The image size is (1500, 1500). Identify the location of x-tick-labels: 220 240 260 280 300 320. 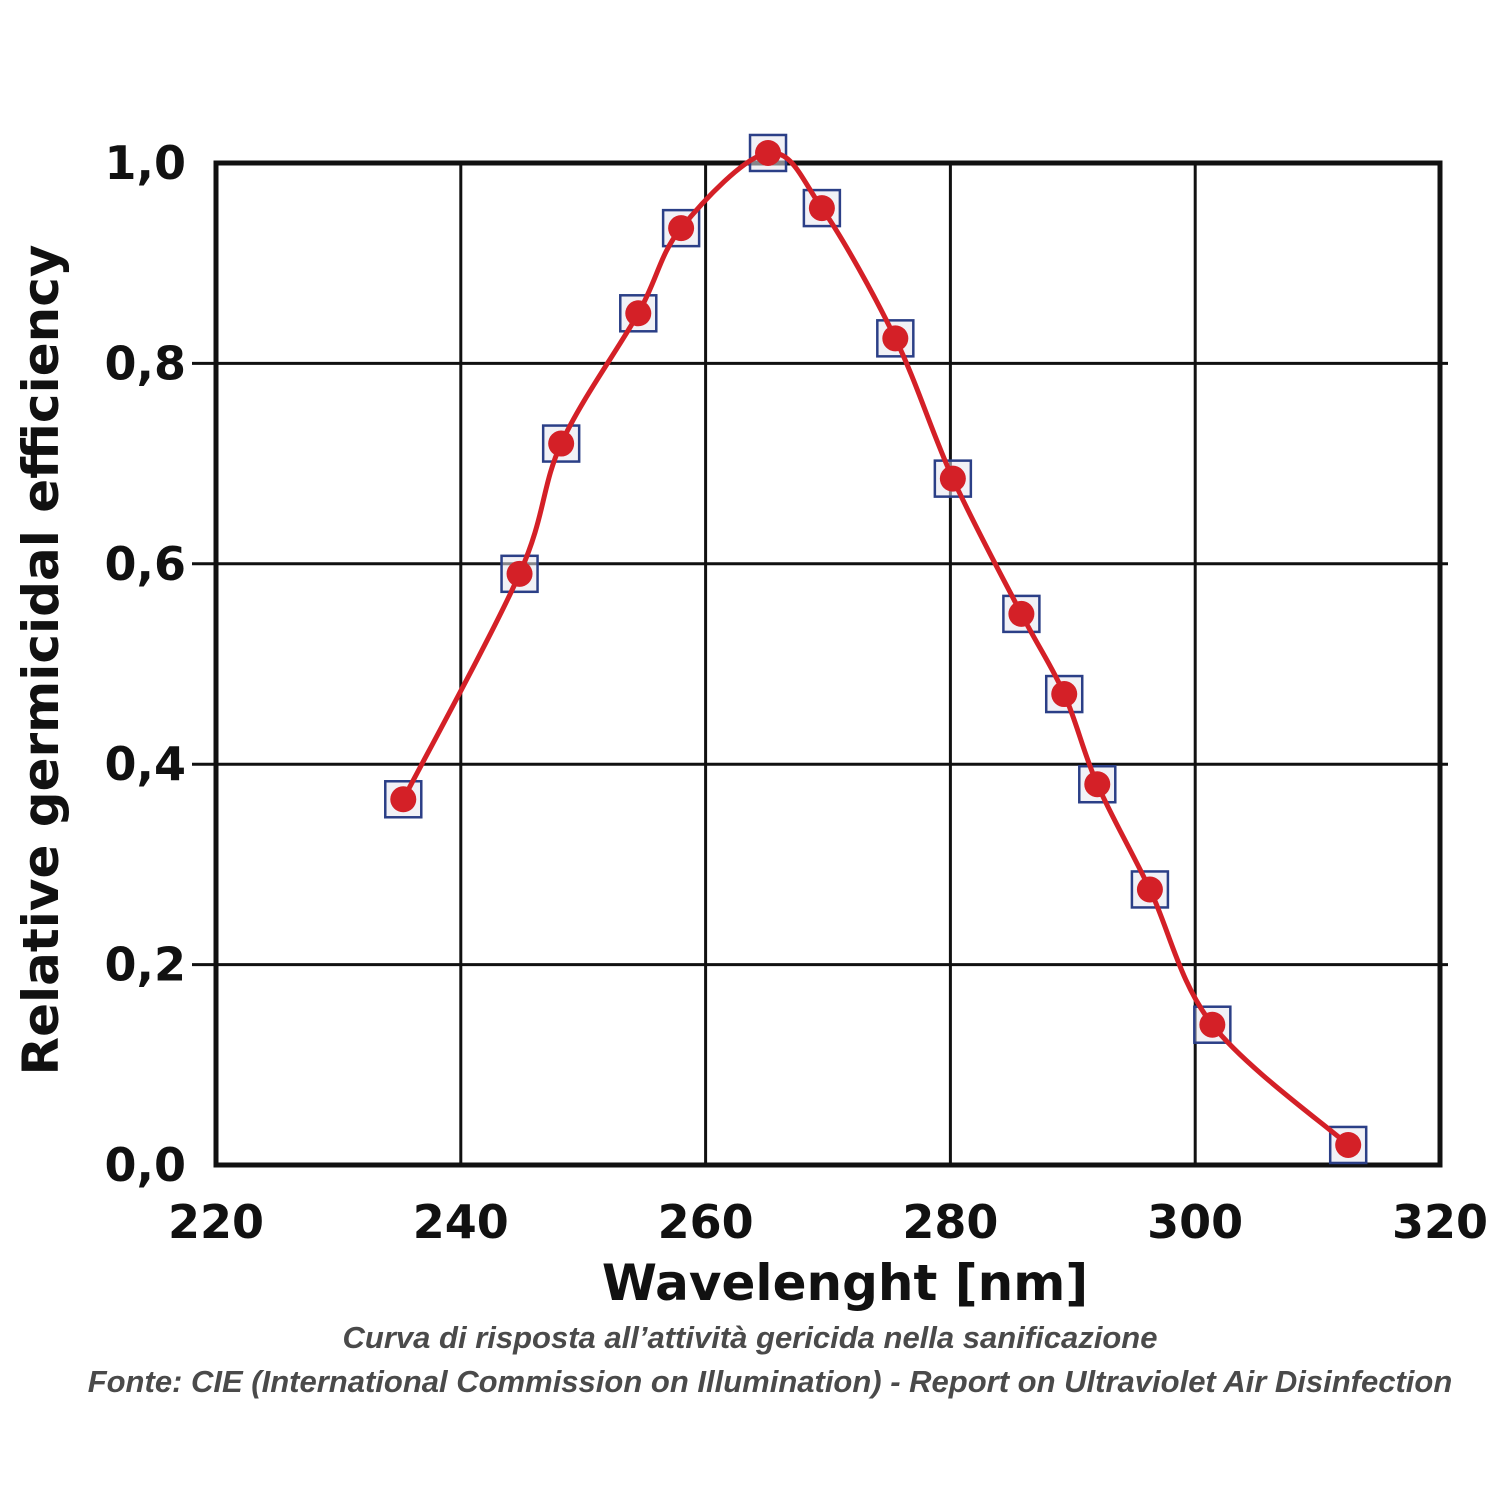
(828, 1222).